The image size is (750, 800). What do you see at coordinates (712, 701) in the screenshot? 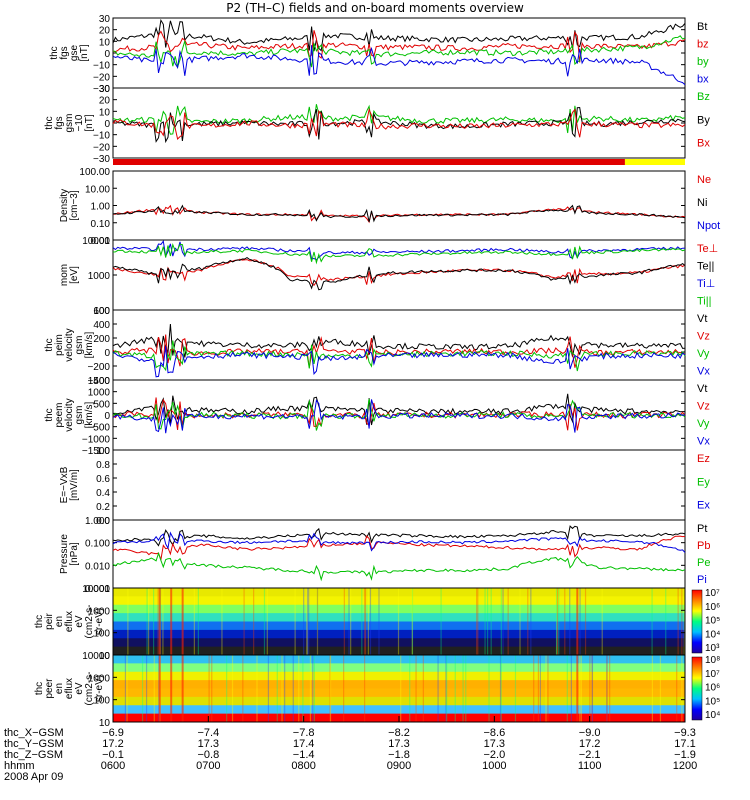
I see `colorbar-tick-label: 10⁵` at bounding box center [712, 701].